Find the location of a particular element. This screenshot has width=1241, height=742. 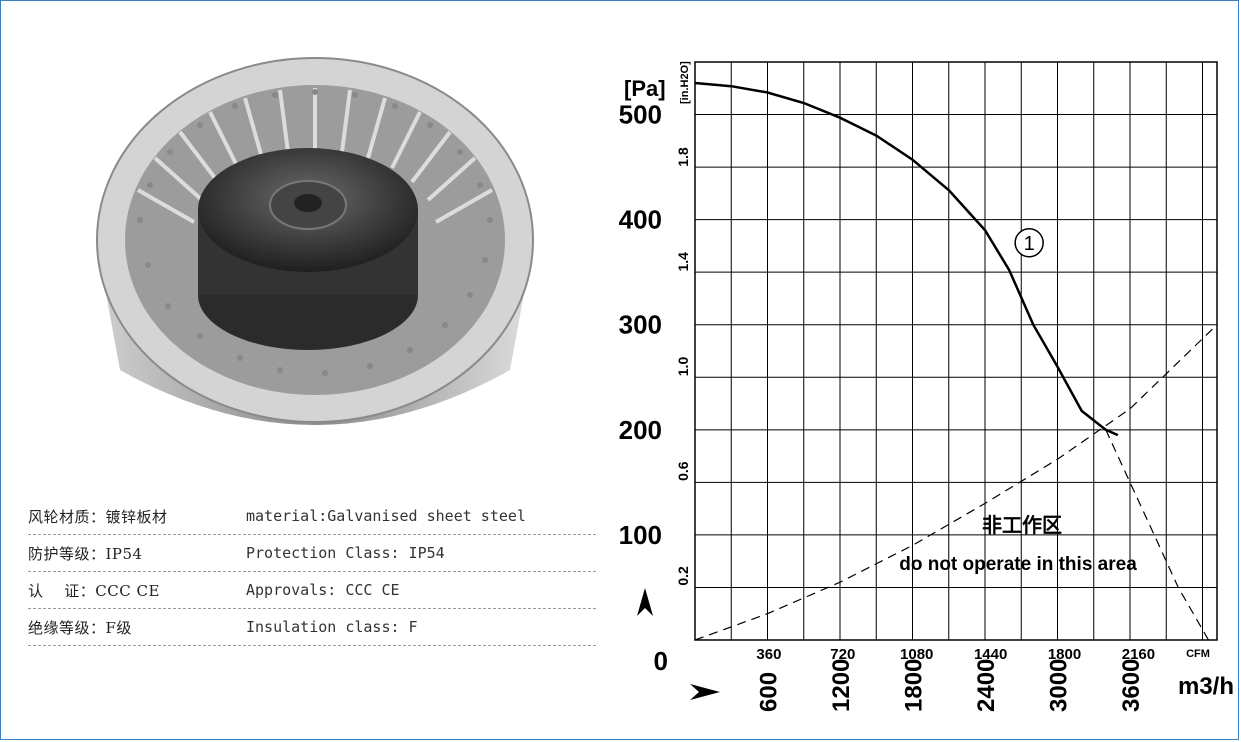

y-tick-label: 400 is located at coordinates (640, 220).